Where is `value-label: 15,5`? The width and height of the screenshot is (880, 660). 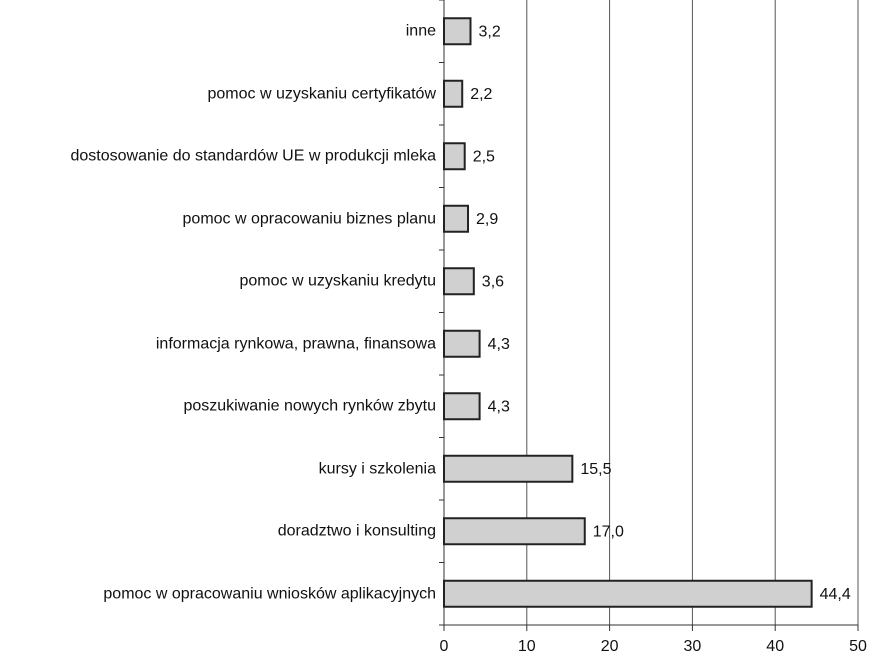 value-label: 15,5 is located at coordinates (595, 469).